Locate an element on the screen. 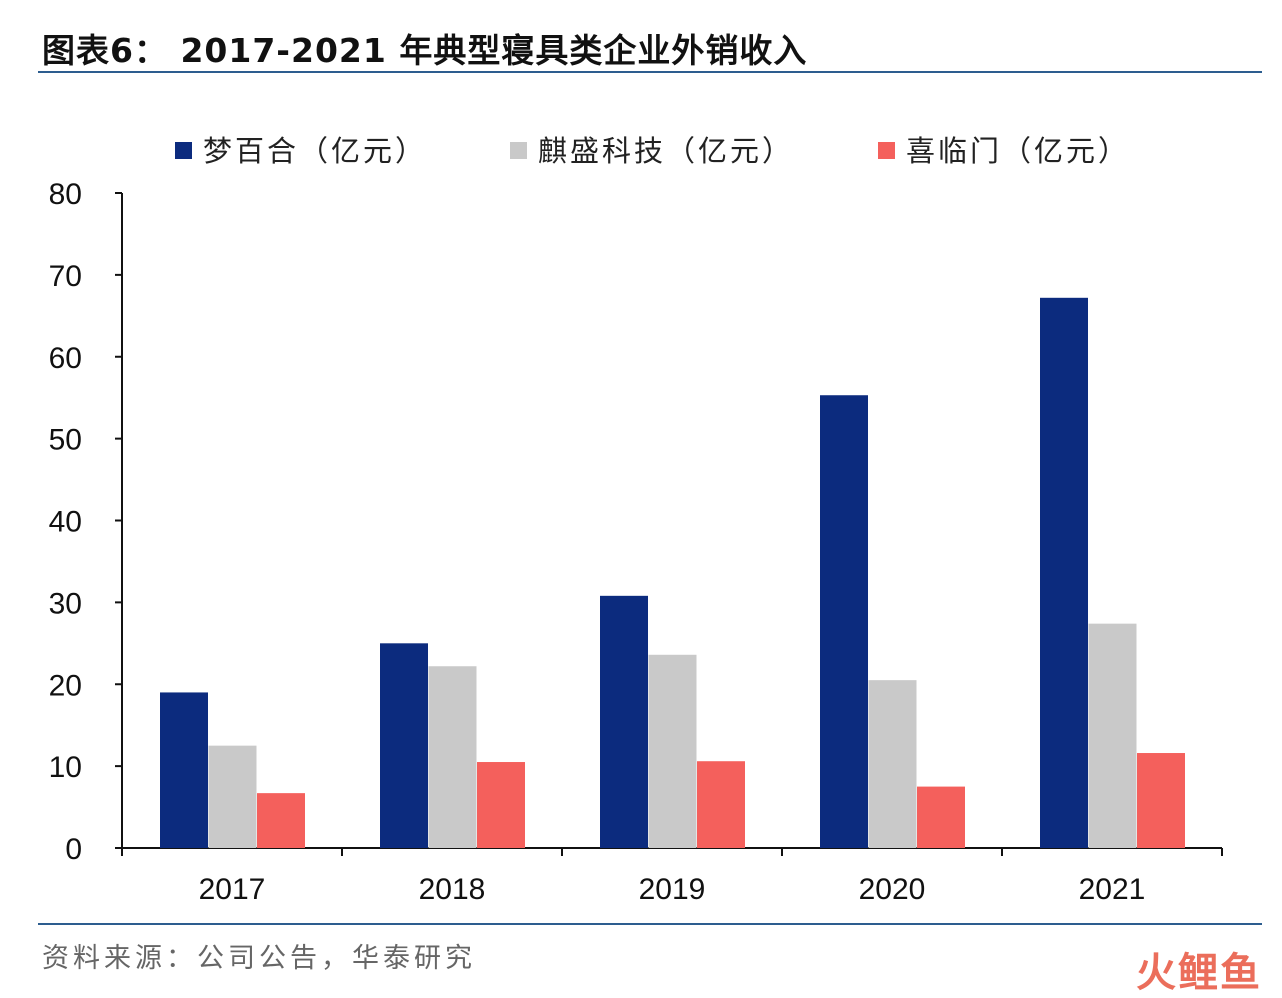  y-tick-label: 10 is located at coordinates (65, 767).